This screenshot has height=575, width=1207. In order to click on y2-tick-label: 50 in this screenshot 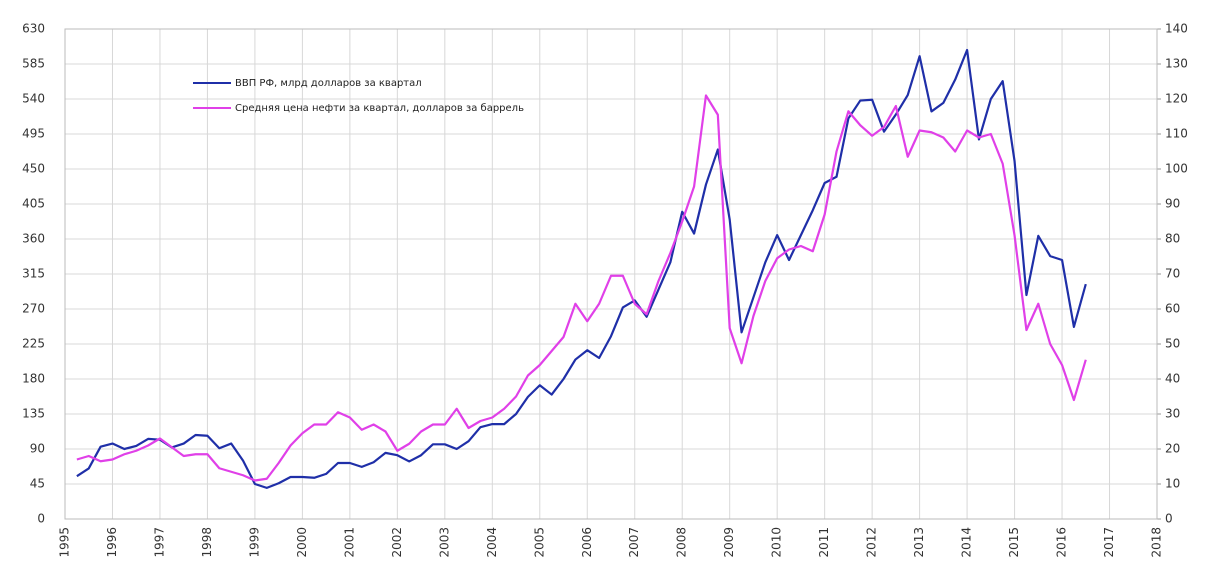, I will do `click(1172, 344)`.